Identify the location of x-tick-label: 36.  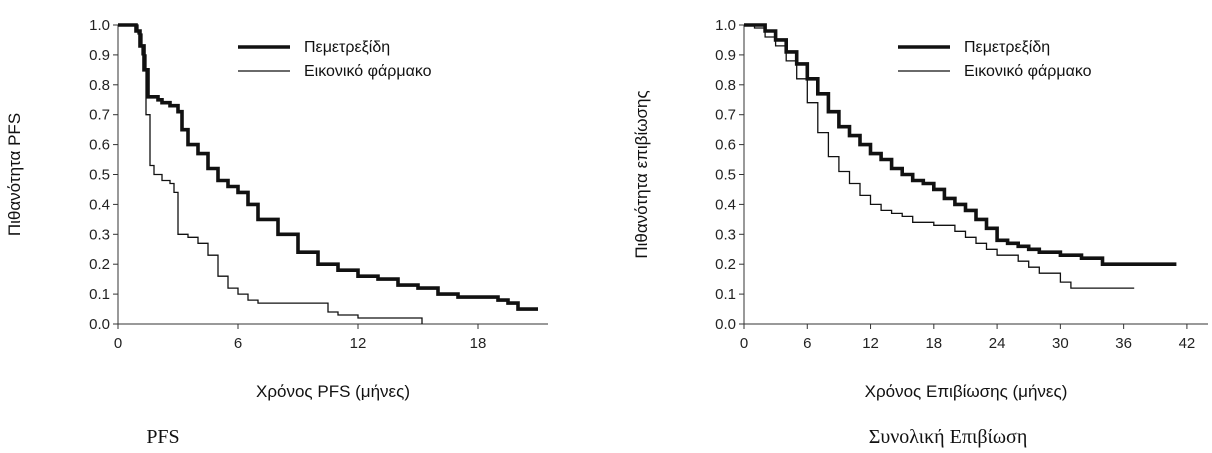
(1123, 343).